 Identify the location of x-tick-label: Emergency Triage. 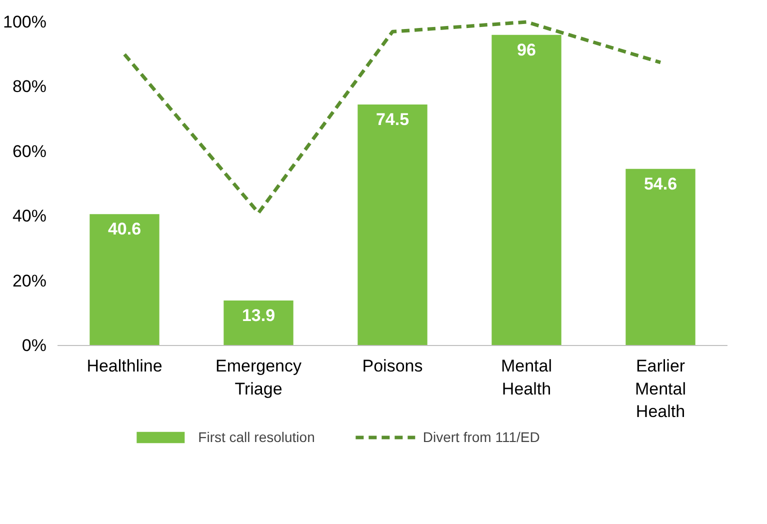
(259, 377).